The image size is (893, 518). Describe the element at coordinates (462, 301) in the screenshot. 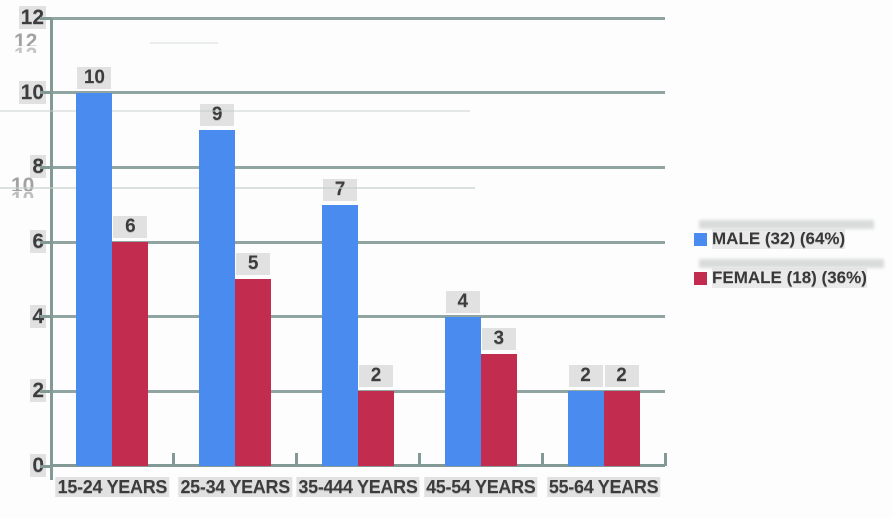

I see `value-label-male-3: 4` at that location.